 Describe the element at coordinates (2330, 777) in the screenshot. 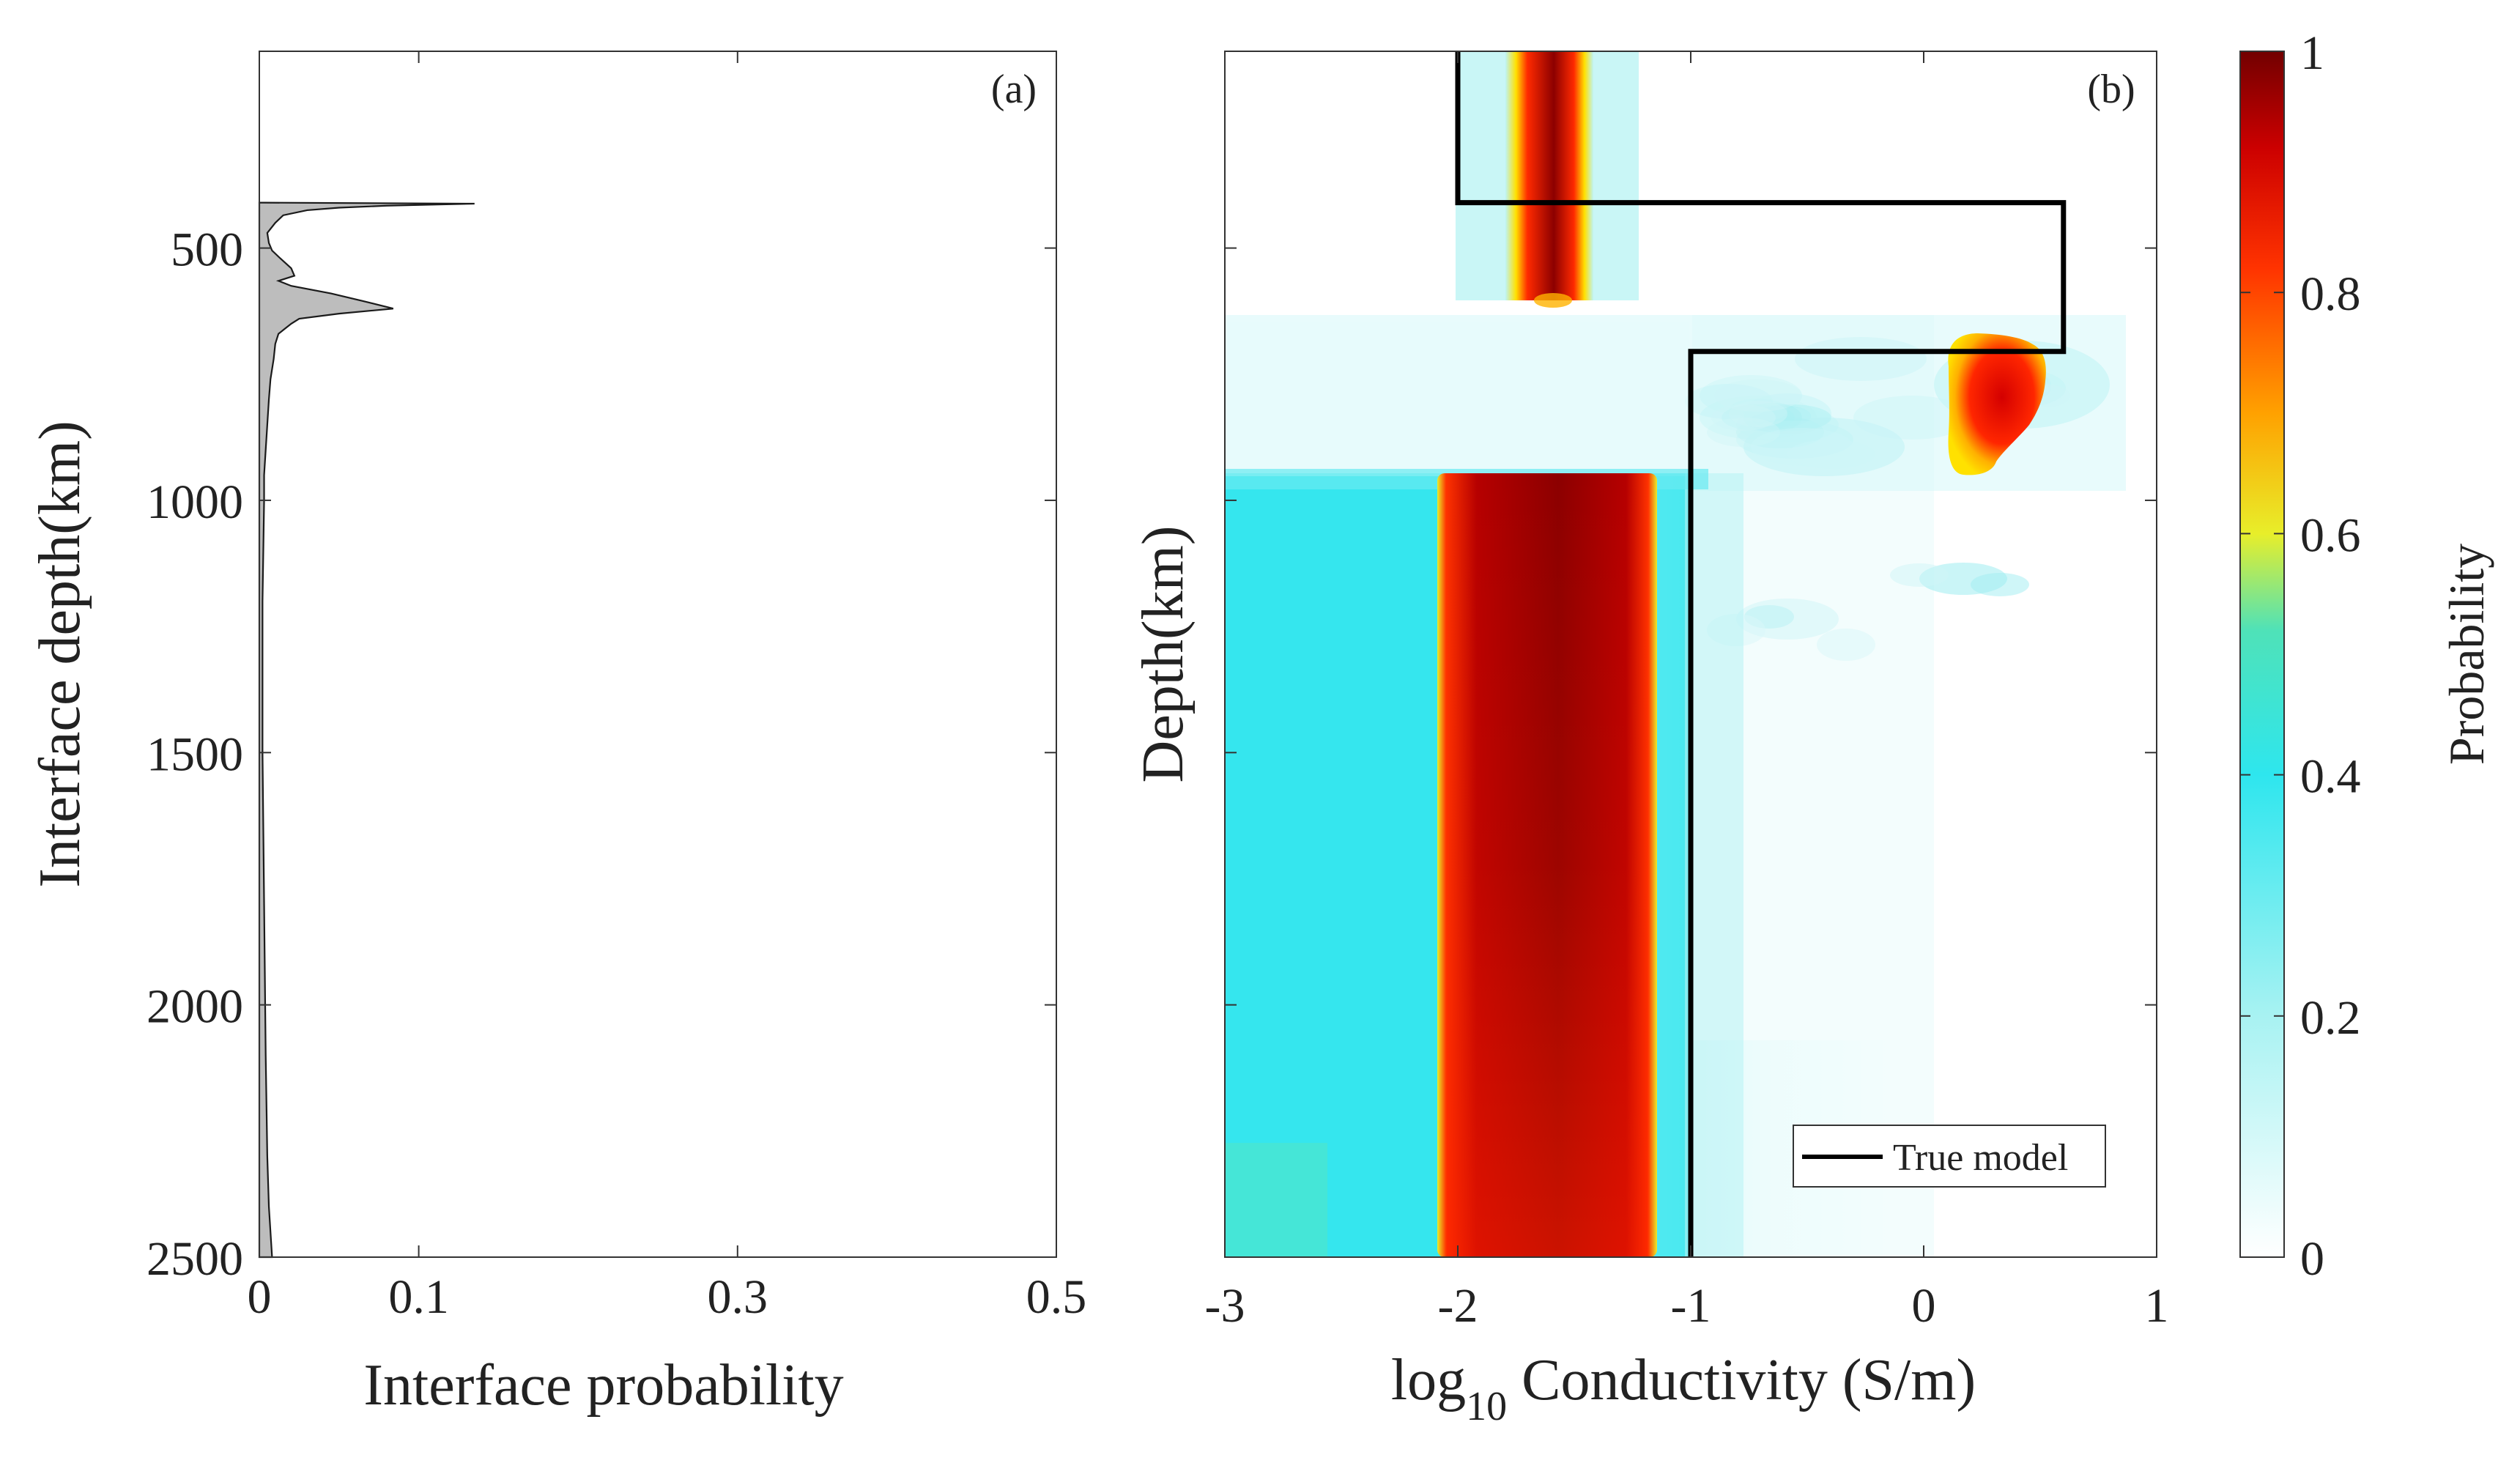

I see `colorbar-tick-label: 0.4` at that location.